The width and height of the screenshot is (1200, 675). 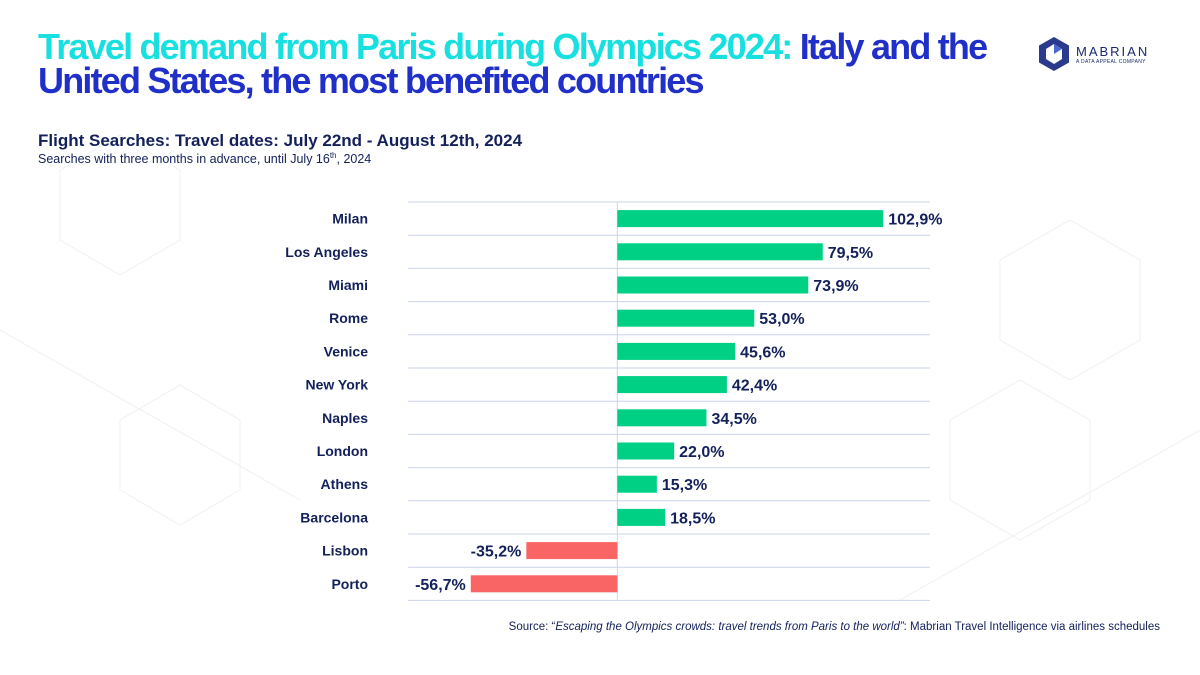 I want to click on data-label: 102,9%, so click(x=915, y=220).